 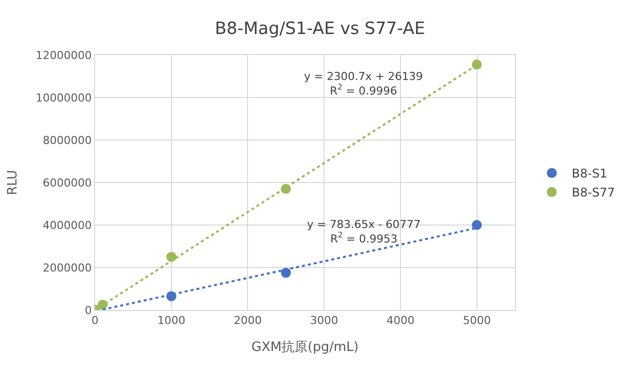 What do you see at coordinates (305, 347) in the screenshot?
I see `x-axis-title: GXM抗原(pg/mL)` at bounding box center [305, 347].